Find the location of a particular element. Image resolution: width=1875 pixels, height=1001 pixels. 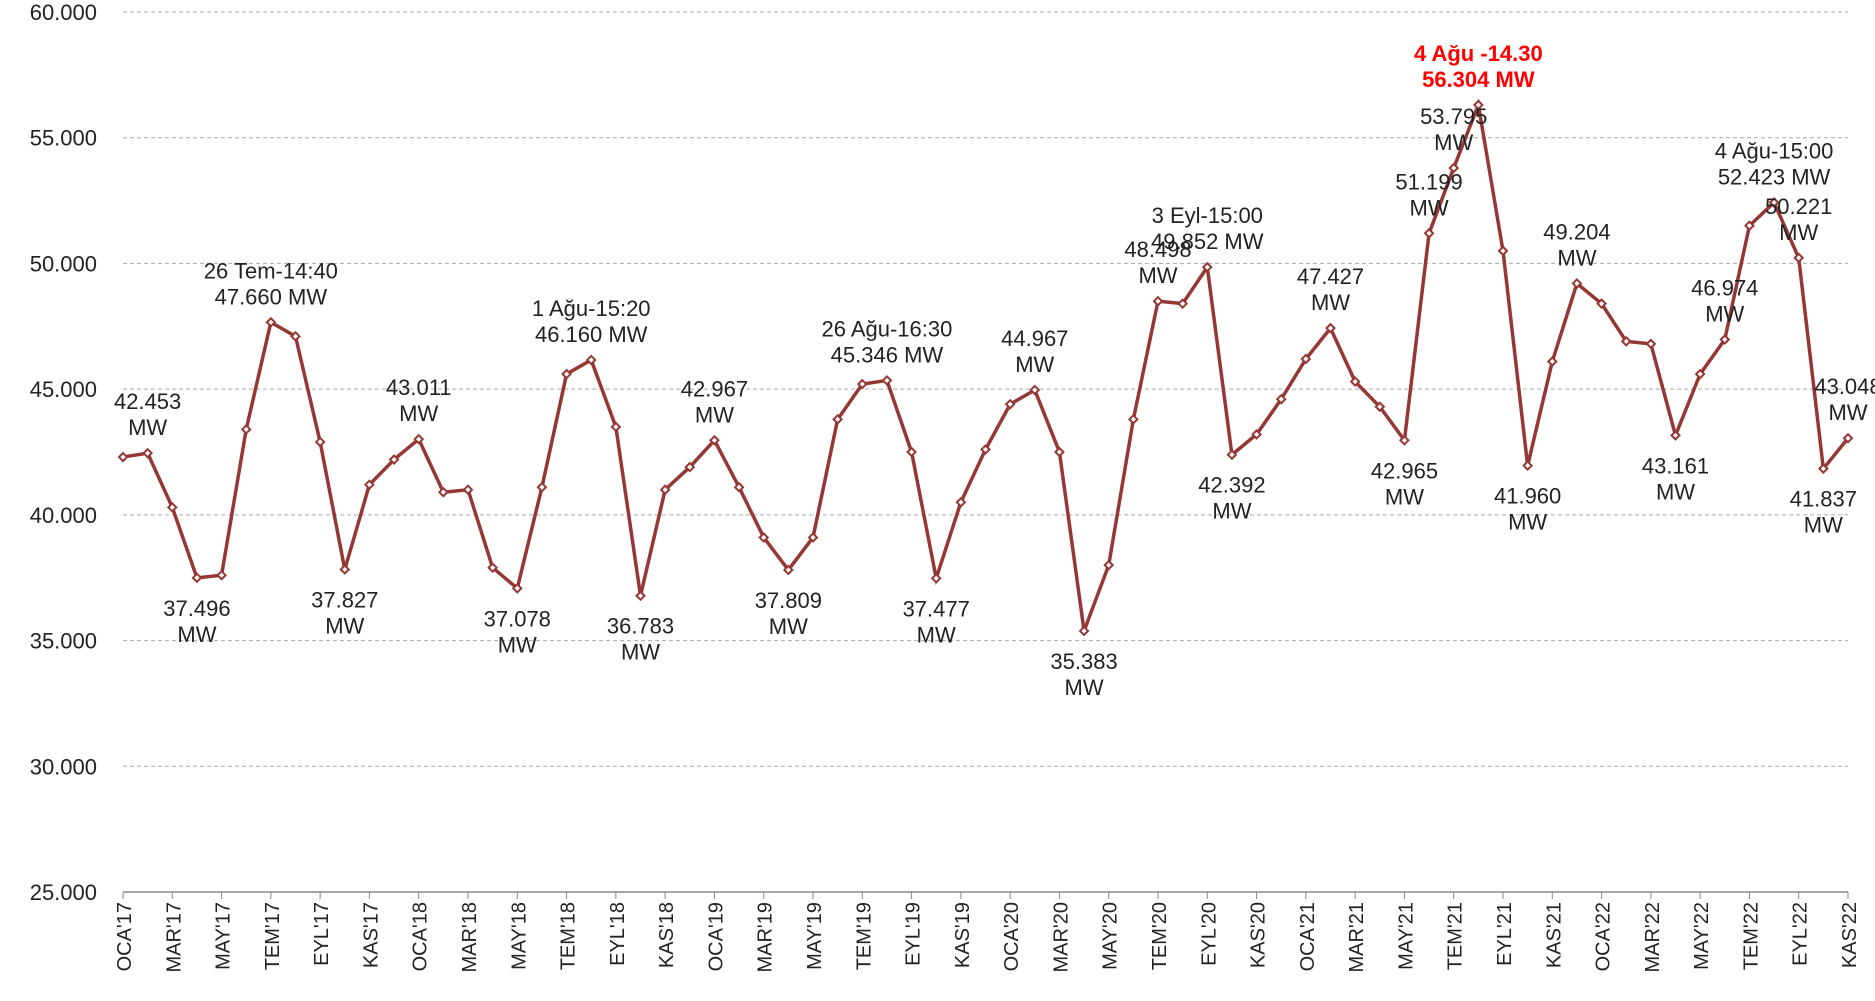

y-tick-label: 25.000 is located at coordinates (63, 892).